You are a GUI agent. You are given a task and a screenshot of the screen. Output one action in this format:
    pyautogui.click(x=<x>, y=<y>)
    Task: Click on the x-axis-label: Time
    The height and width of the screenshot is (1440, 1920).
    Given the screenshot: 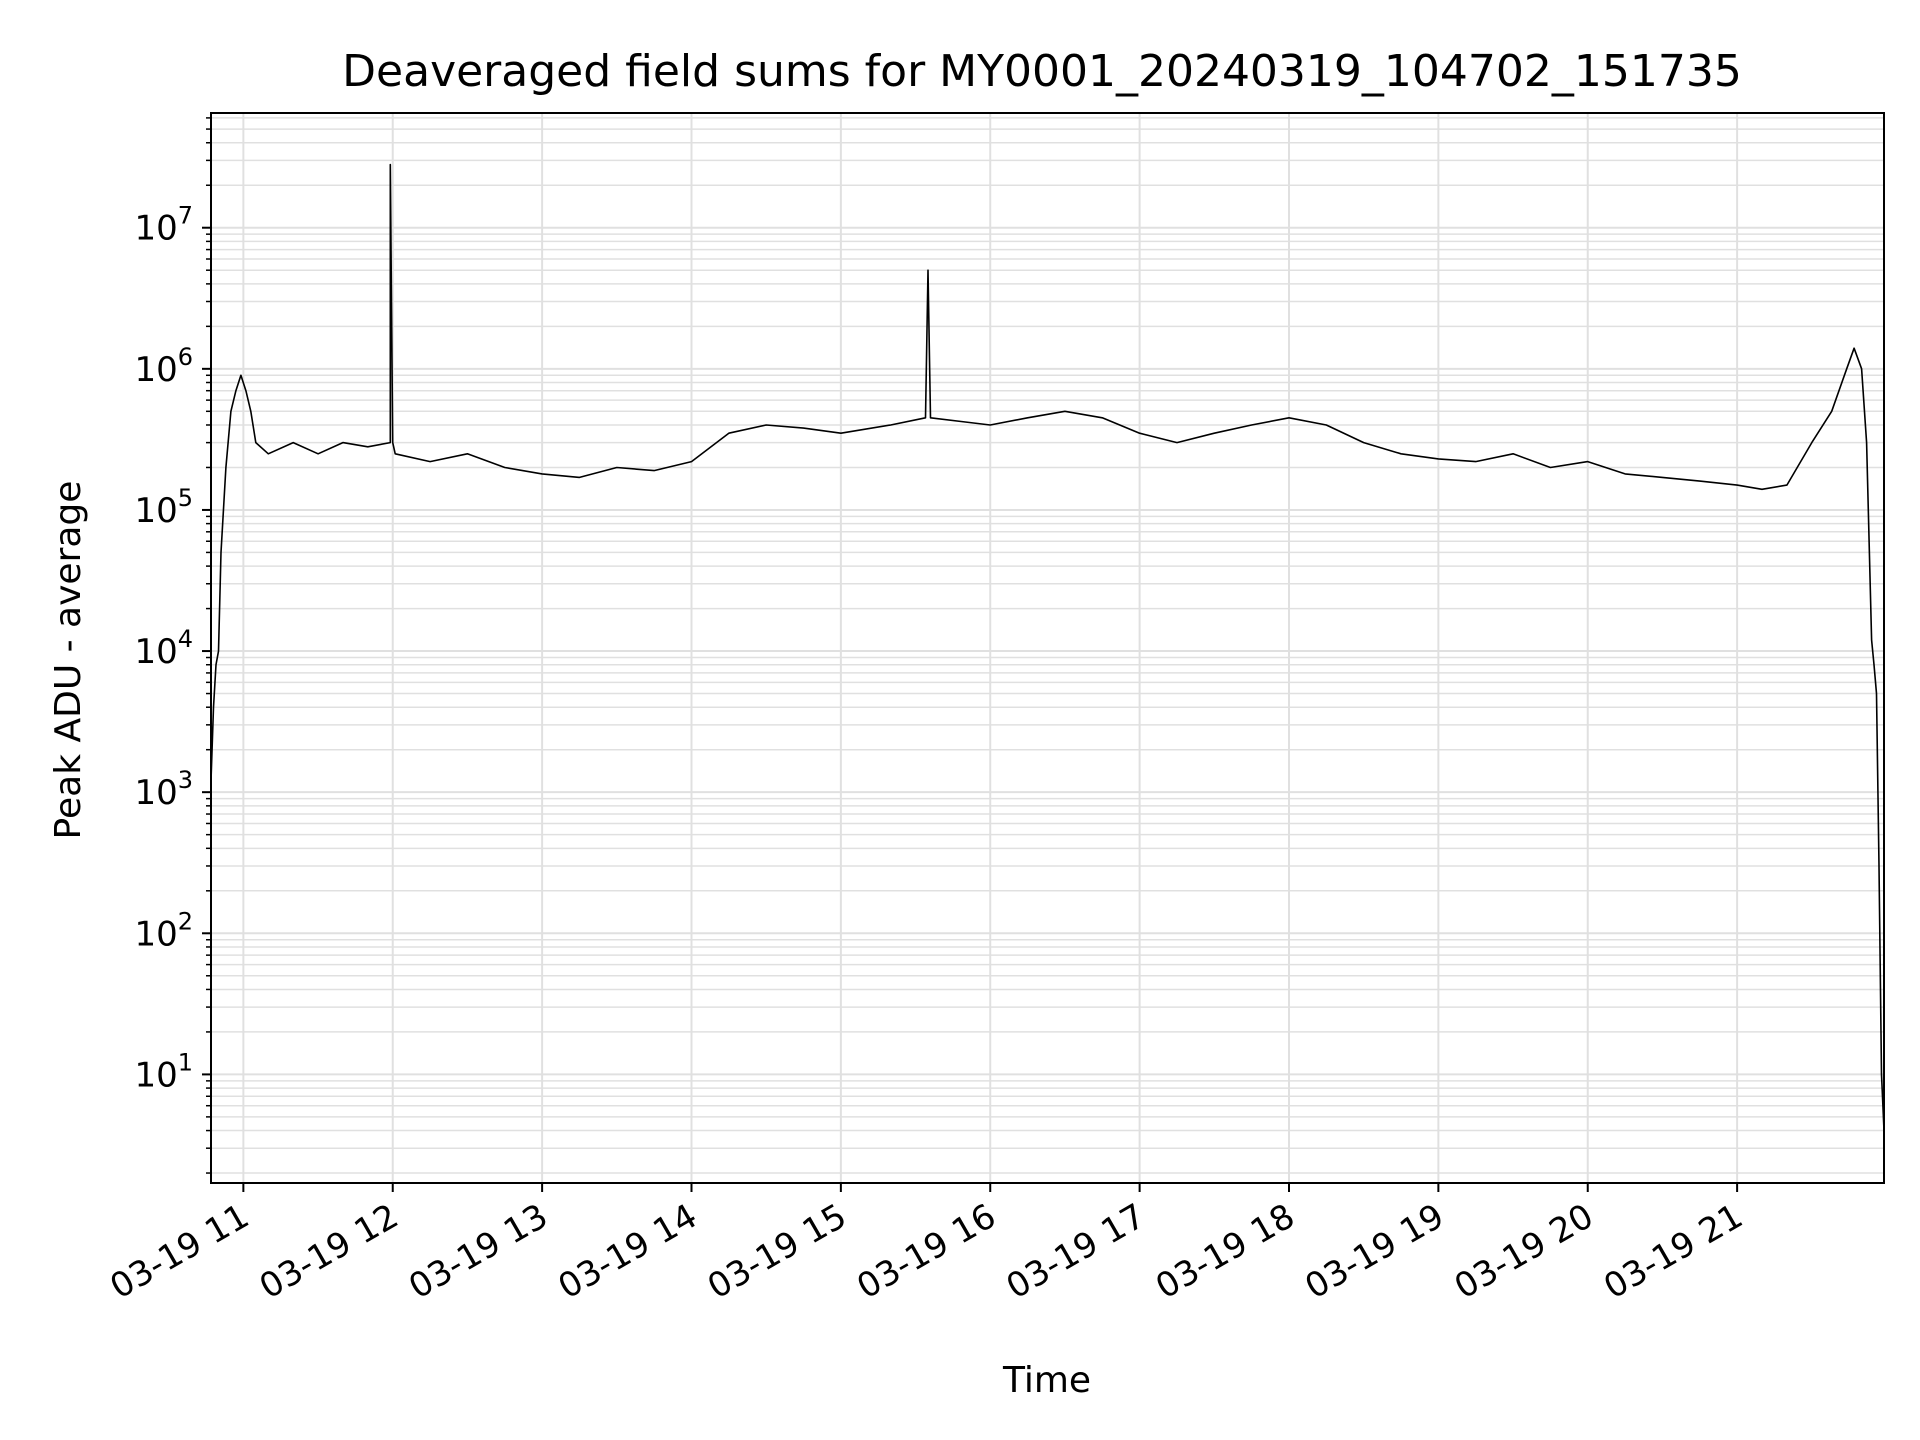 What is the action you would take?
    pyautogui.click(x=1046, y=1380)
    